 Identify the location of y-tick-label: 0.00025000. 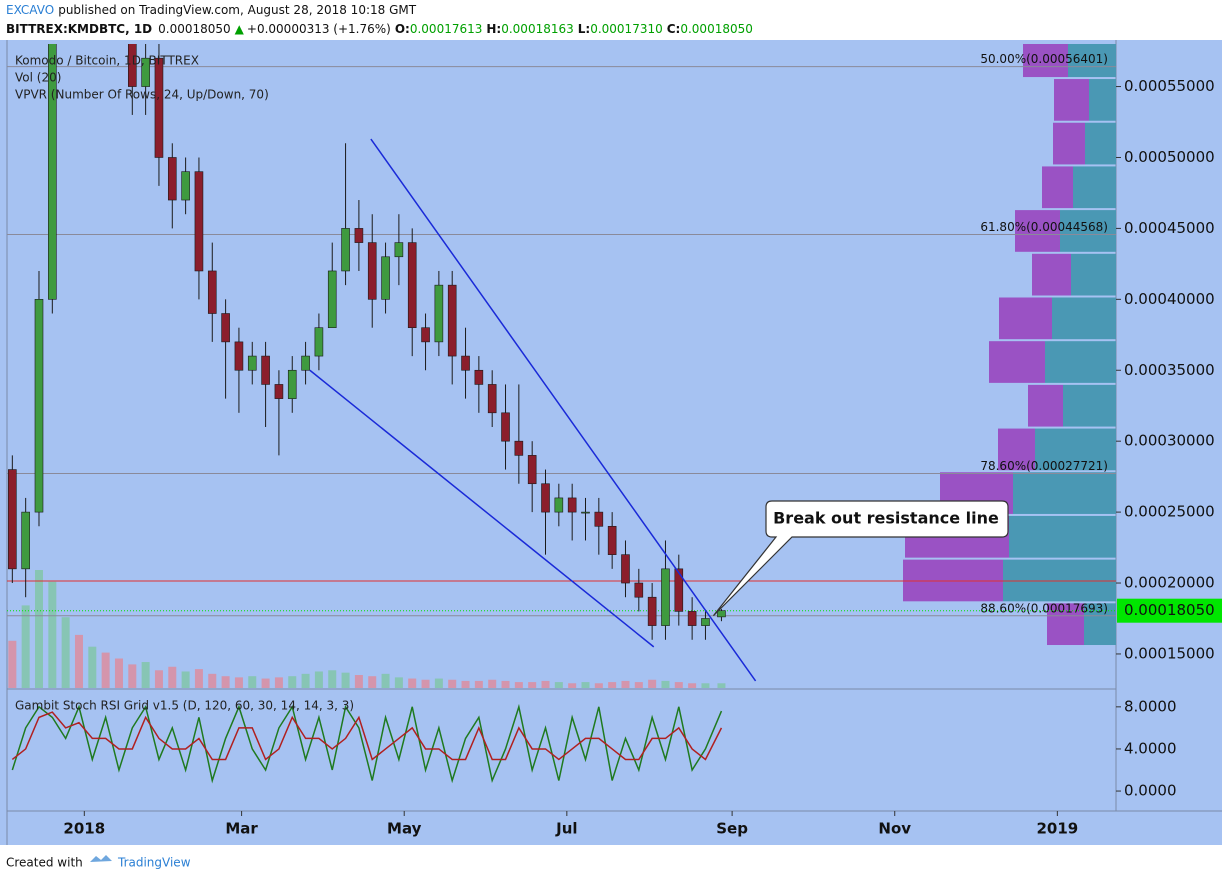
(1169, 512).